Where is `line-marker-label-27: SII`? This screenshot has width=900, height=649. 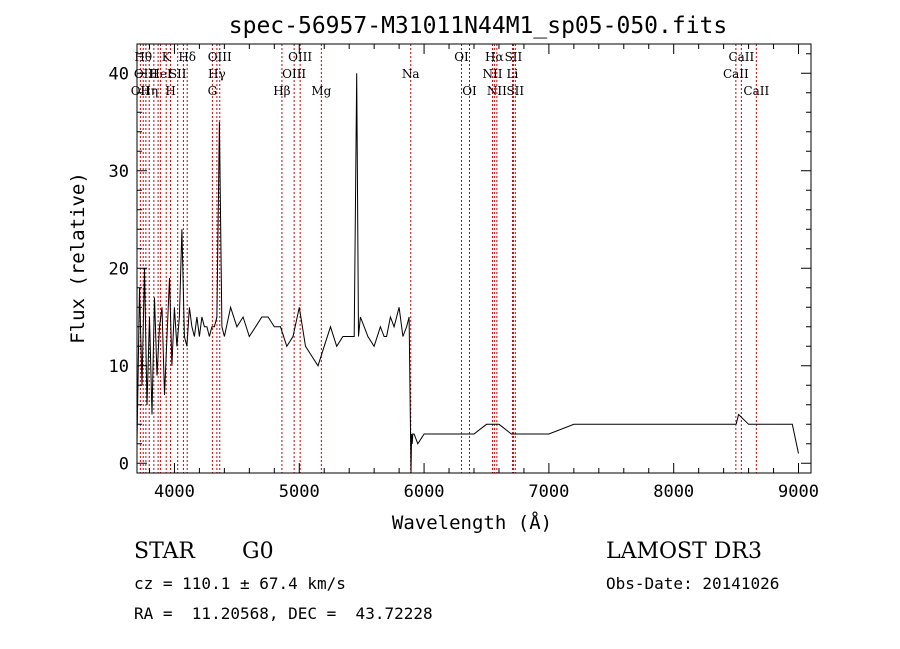 line-marker-label-27: SII is located at coordinates (515, 91).